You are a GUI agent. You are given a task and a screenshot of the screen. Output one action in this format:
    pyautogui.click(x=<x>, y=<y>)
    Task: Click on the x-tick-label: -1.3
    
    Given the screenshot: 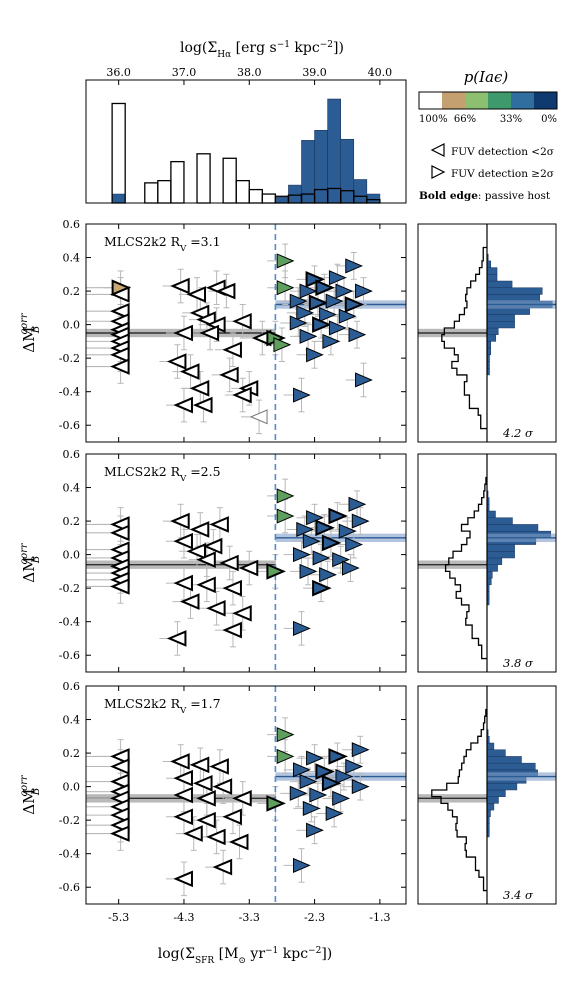 What is the action you would take?
    pyautogui.click(x=379, y=917)
    